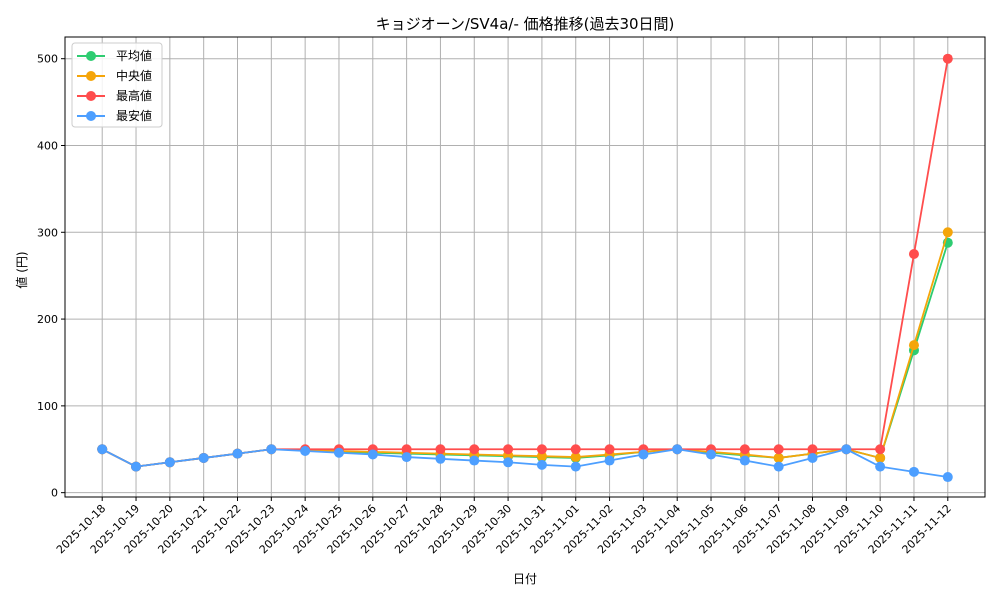  I want to click on y-tick-label: 200, so click(47, 319).